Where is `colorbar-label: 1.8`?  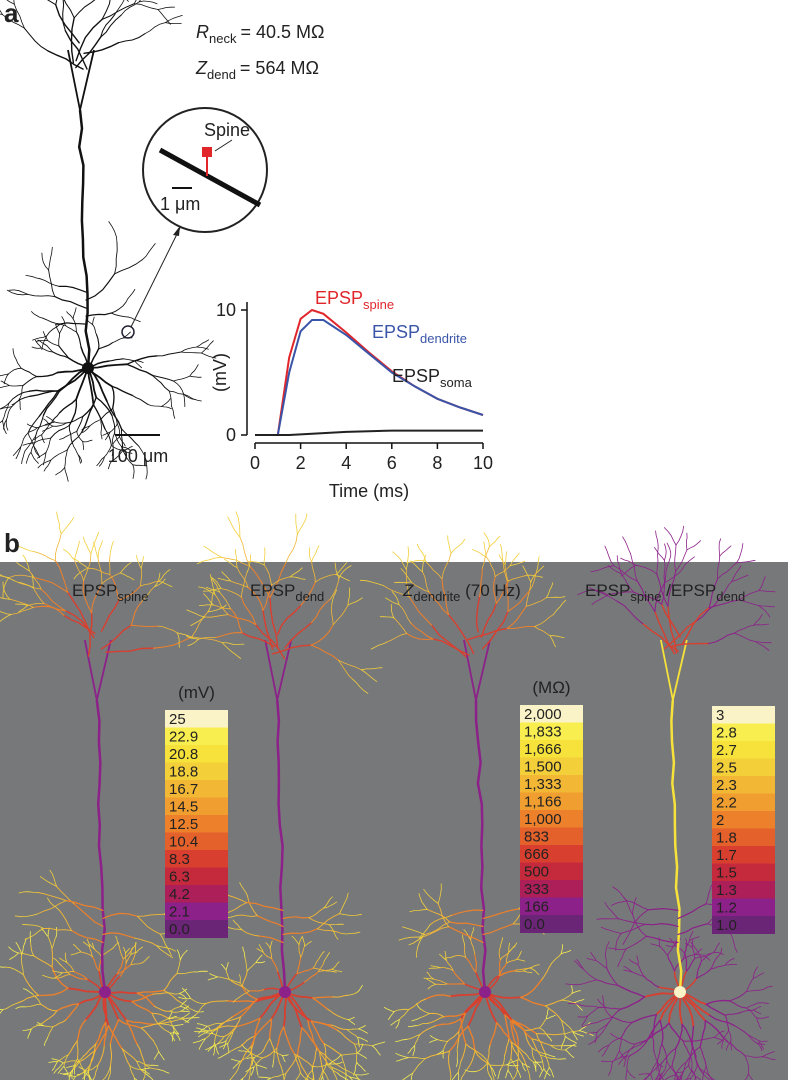 colorbar-label: 1.8 is located at coordinates (726, 838).